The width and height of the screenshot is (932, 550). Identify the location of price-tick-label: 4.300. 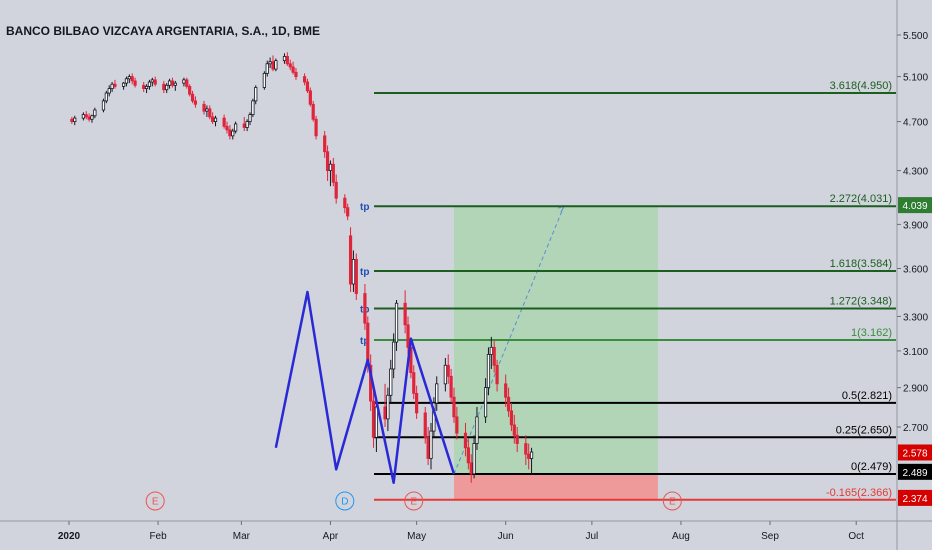
(915, 172).